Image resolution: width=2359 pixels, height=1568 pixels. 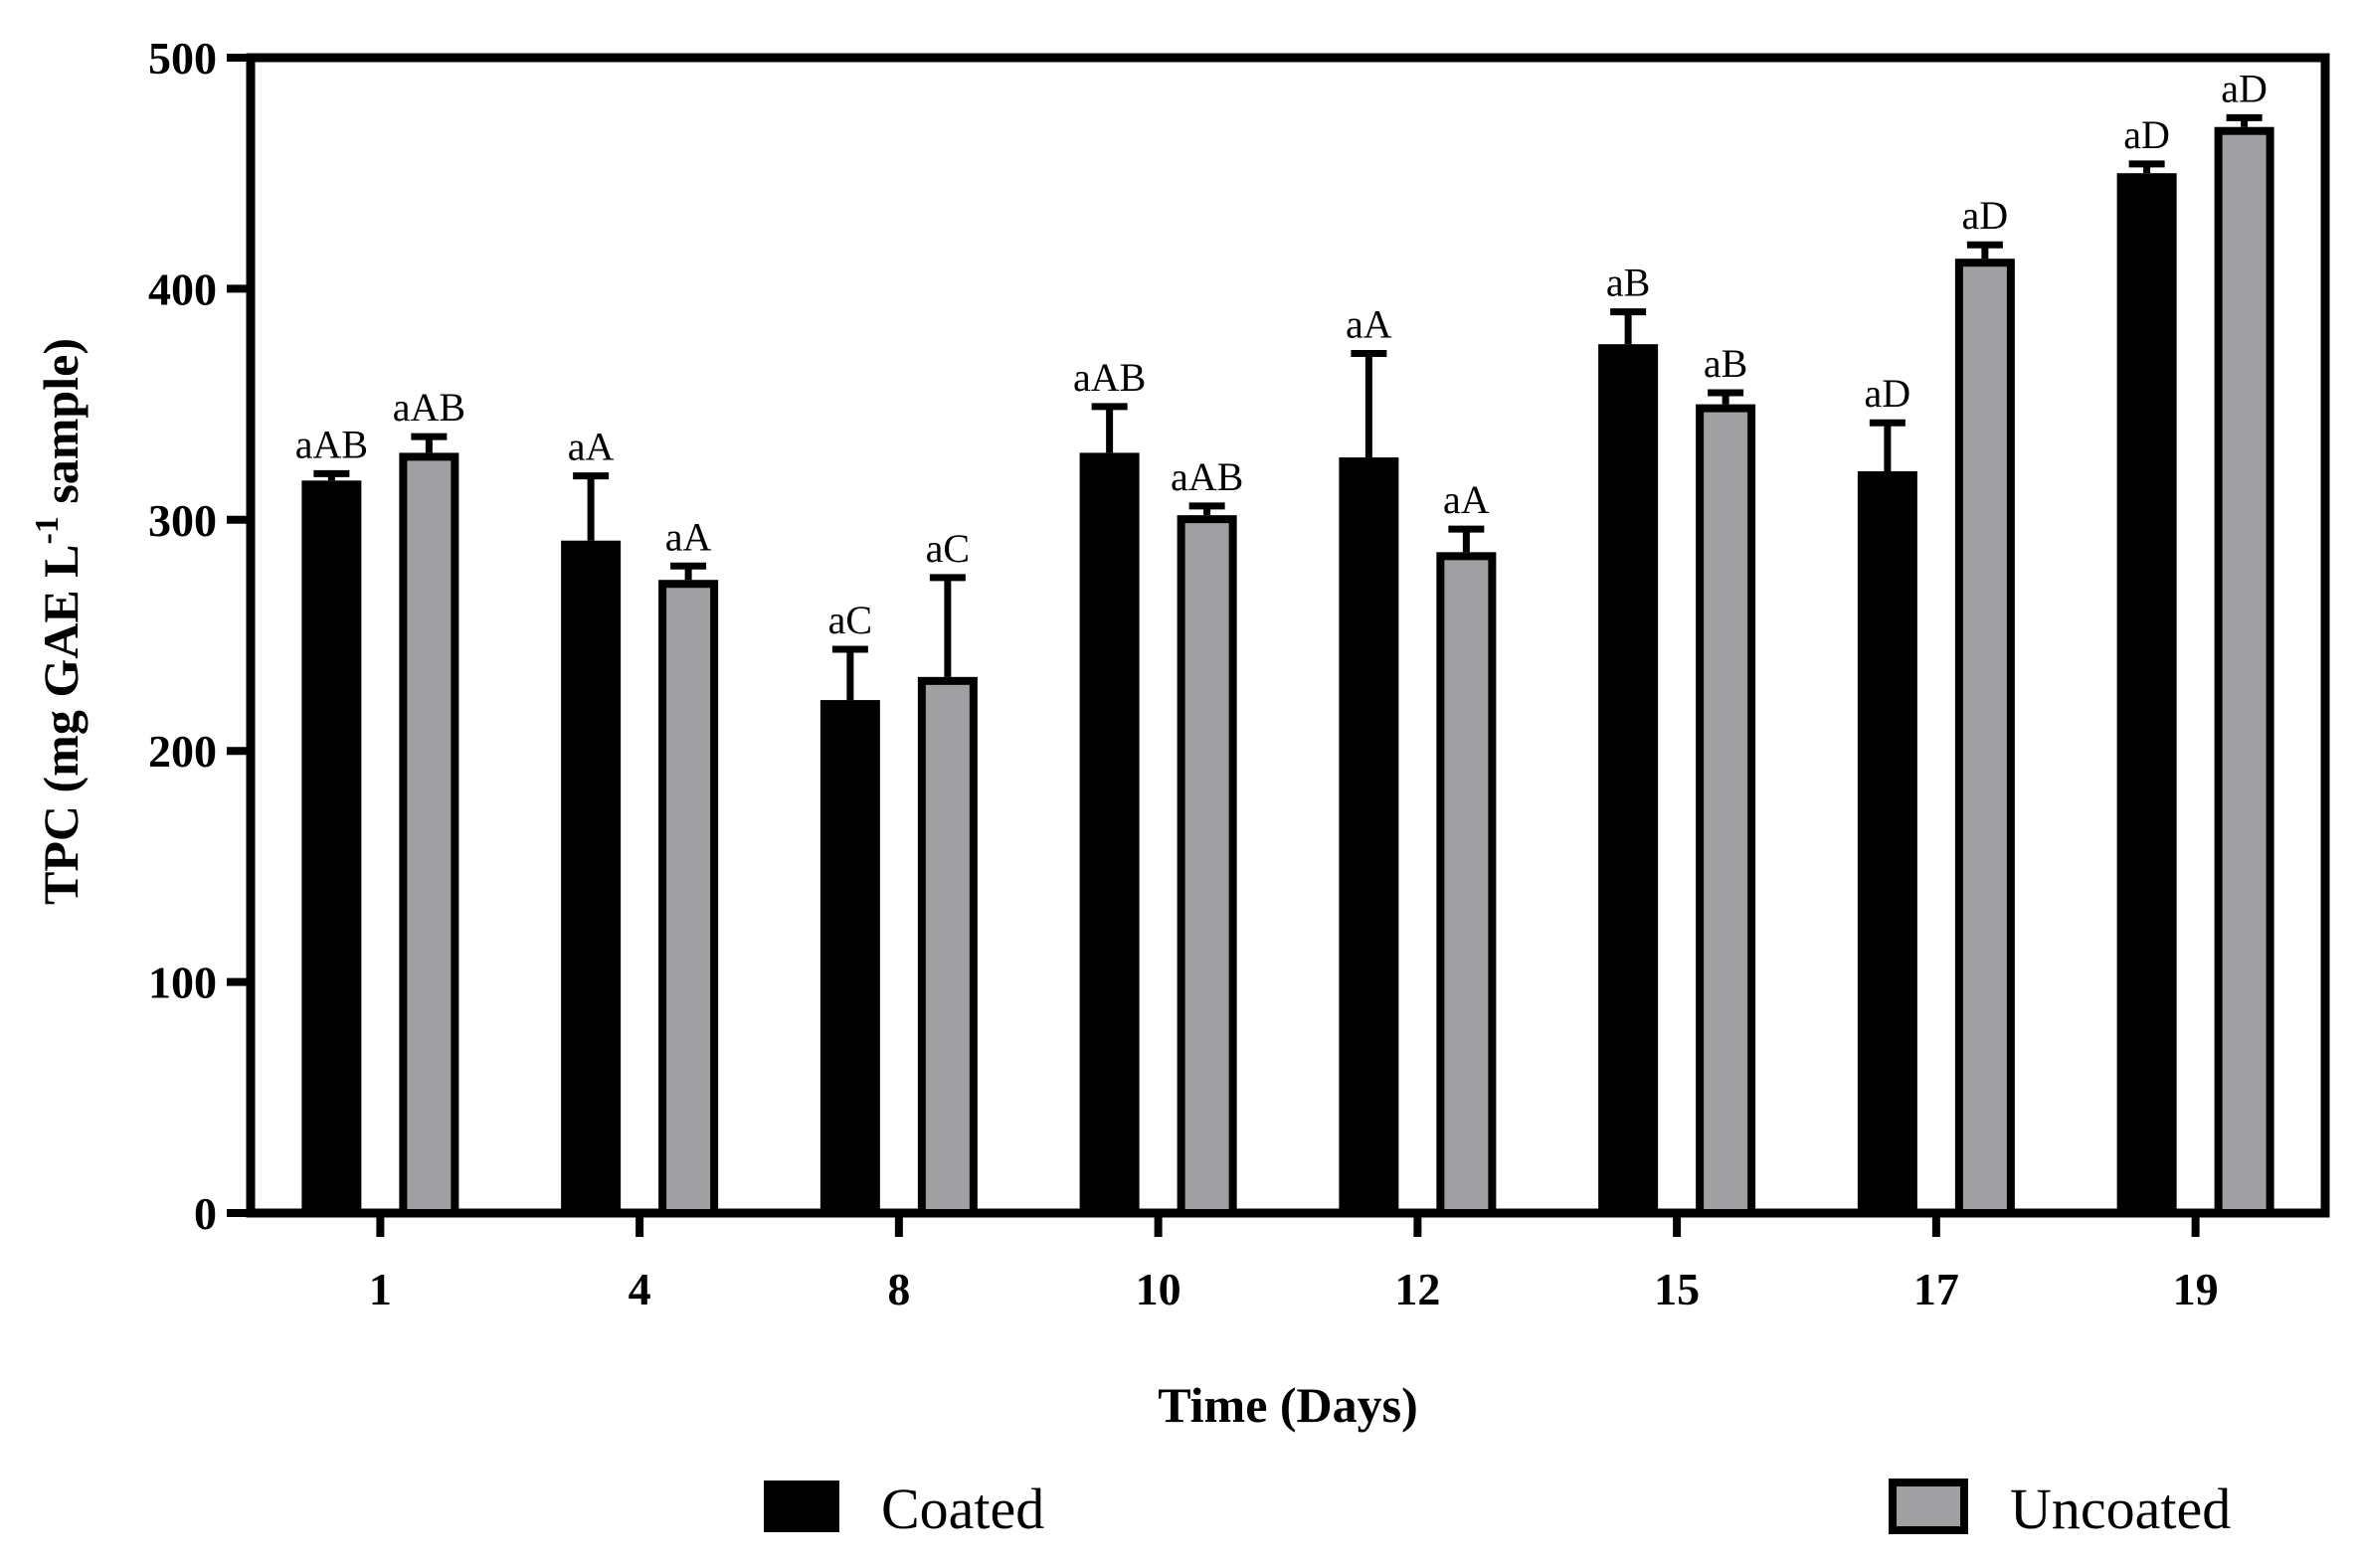 I want to click on y-tick-label: 100, so click(x=183, y=983).